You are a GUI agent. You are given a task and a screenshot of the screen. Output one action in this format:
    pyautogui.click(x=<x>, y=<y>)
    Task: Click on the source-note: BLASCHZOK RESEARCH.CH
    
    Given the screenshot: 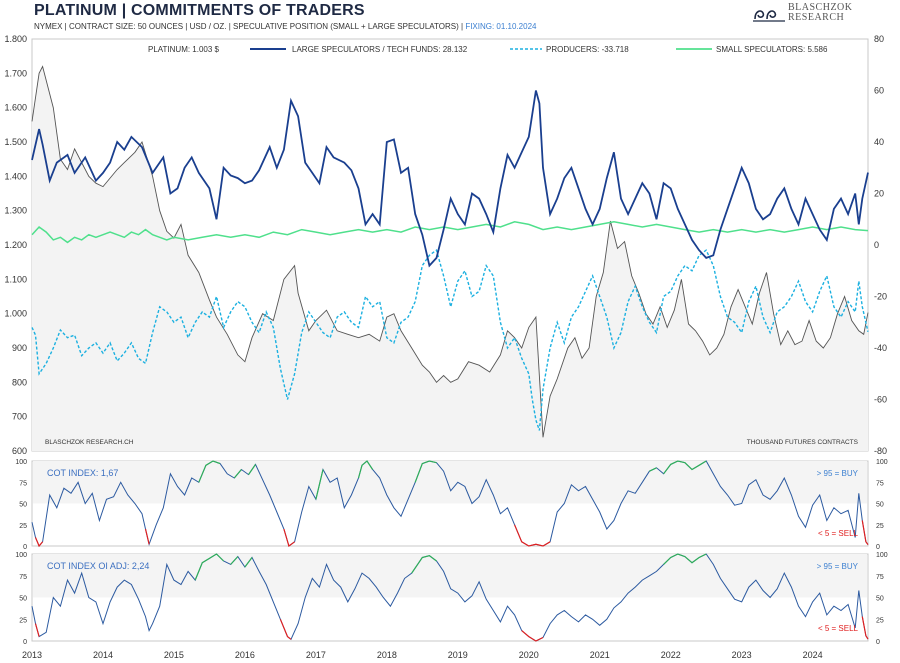 What is the action you would take?
    pyautogui.click(x=89, y=442)
    